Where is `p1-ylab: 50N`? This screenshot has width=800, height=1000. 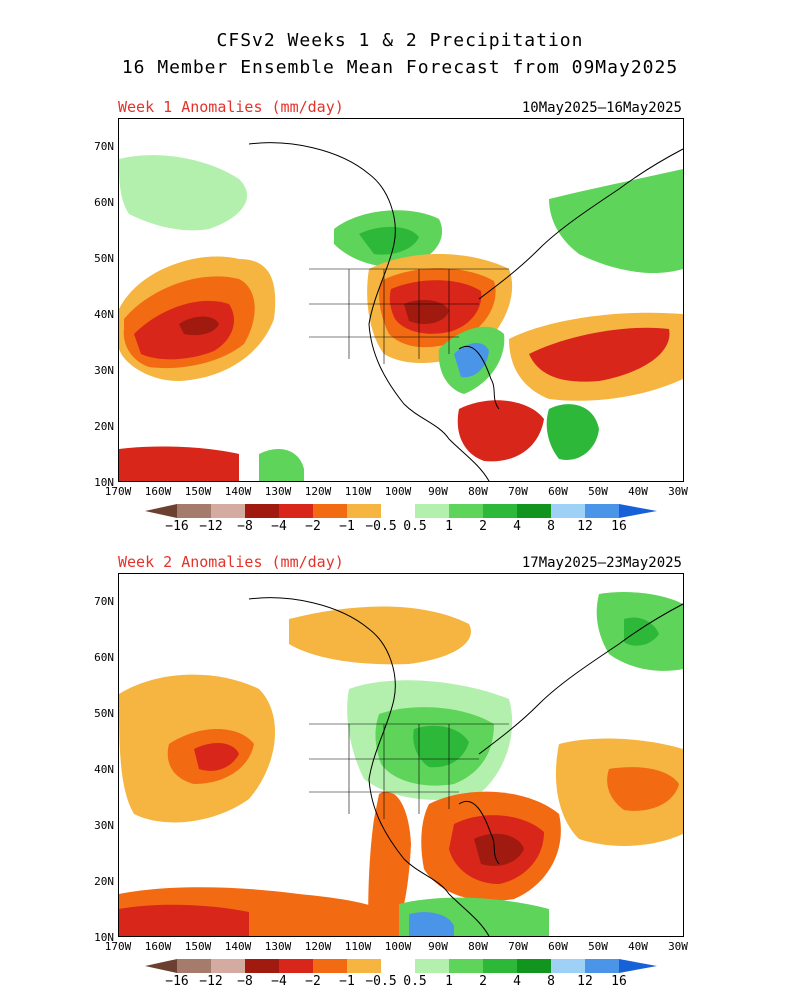
p1-ylab: 50N is located at coordinates (104, 258).